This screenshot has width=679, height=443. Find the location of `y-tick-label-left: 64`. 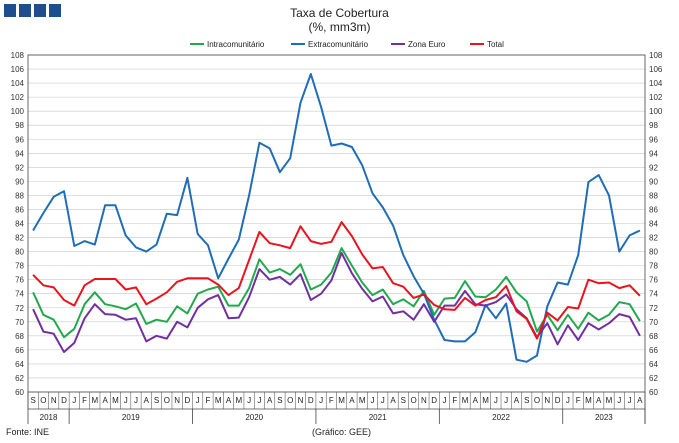

y-tick-label-left: 64 is located at coordinates (19, 364).